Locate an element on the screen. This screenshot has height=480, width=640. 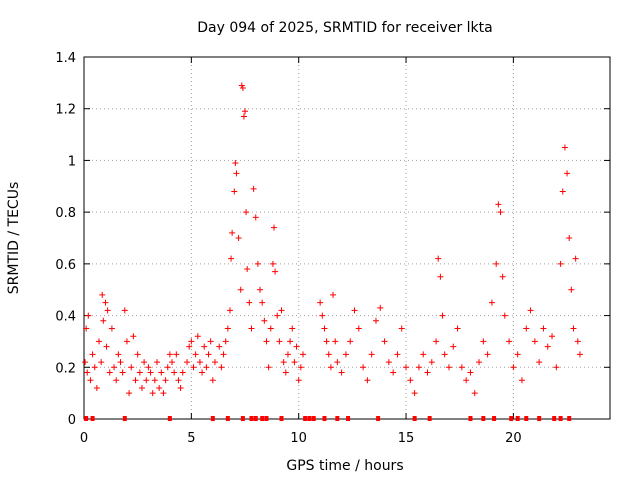
y-axis-title: SRMTID / TECUs is located at coordinates (14, 238).